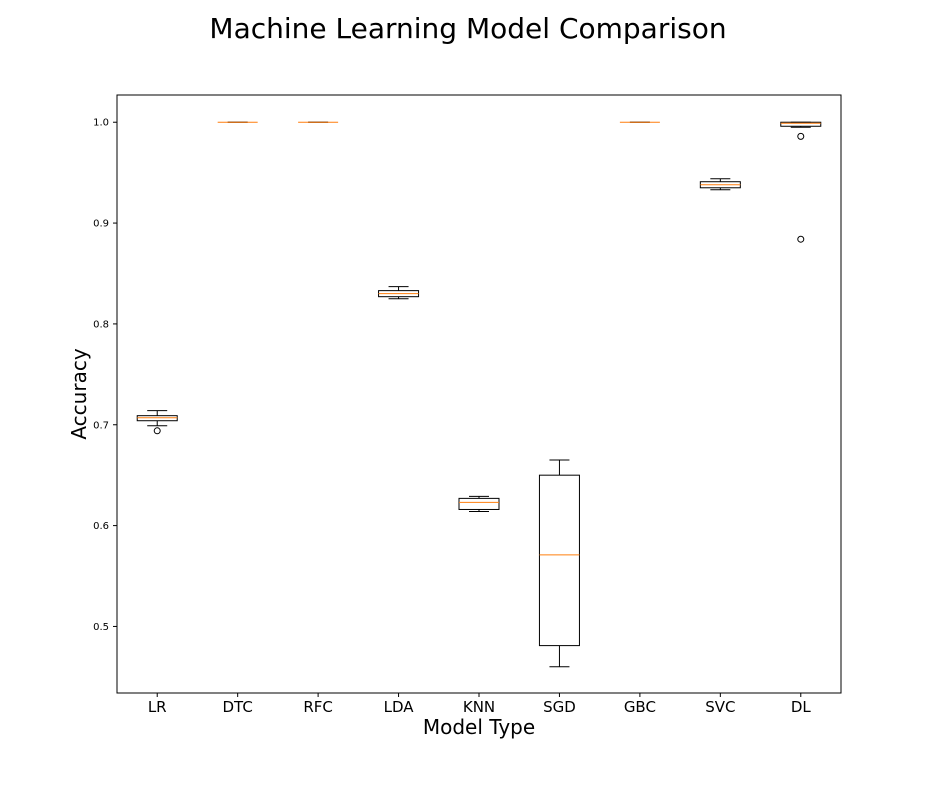  Describe the element at coordinates (559, 707) in the screenshot. I see `x-tick-label: SGD` at that location.